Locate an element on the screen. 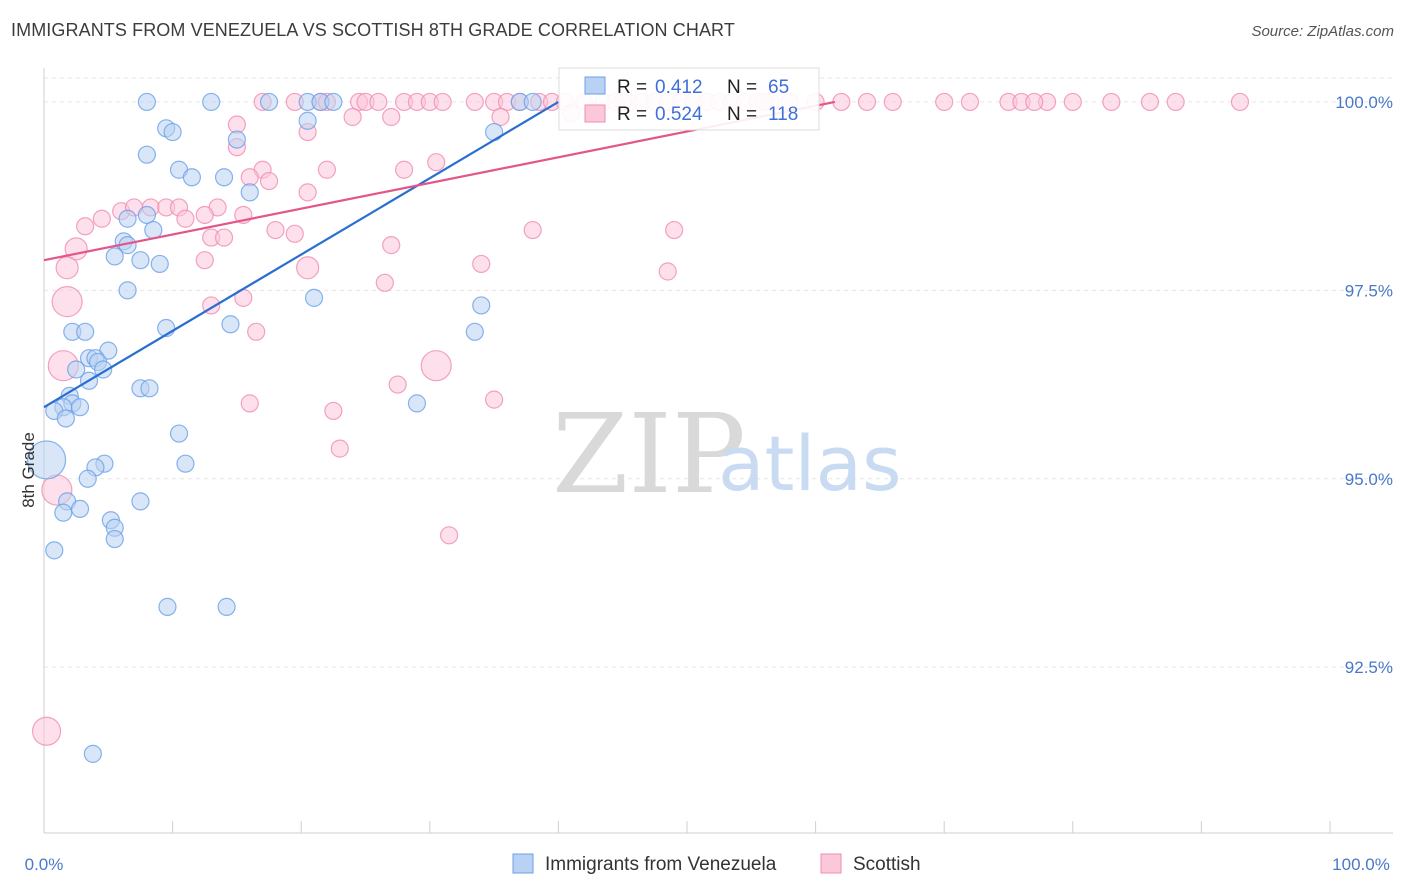 Image resolution: width=1406 pixels, height=892 pixels. stats-swatch-scottish is located at coordinates (595, 113).